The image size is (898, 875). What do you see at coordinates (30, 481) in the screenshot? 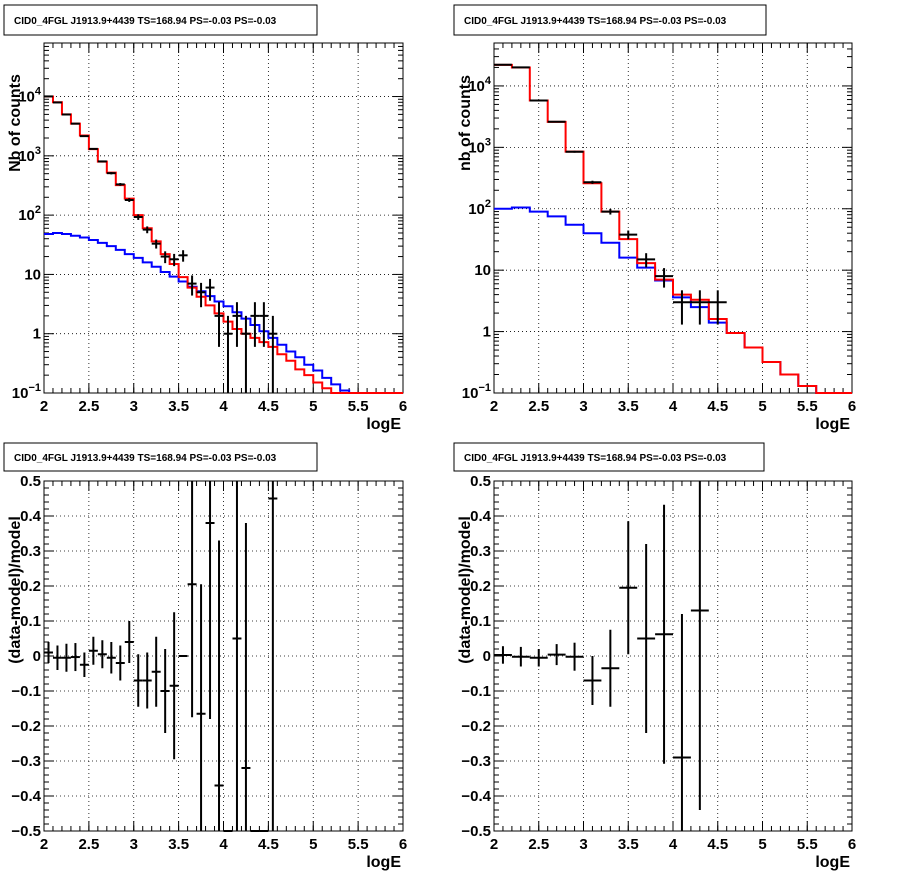
I see `y-tick-label: 0.5` at bounding box center [30, 481].